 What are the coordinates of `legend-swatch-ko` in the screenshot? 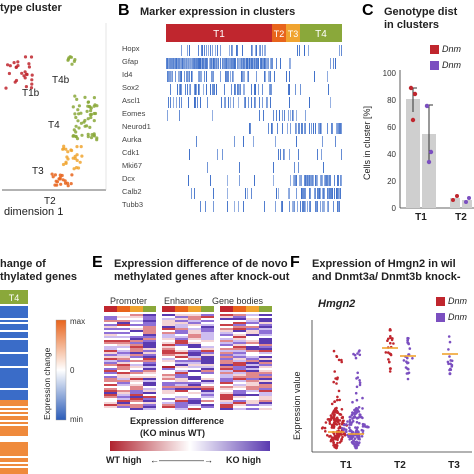 It's located at (434, 66).